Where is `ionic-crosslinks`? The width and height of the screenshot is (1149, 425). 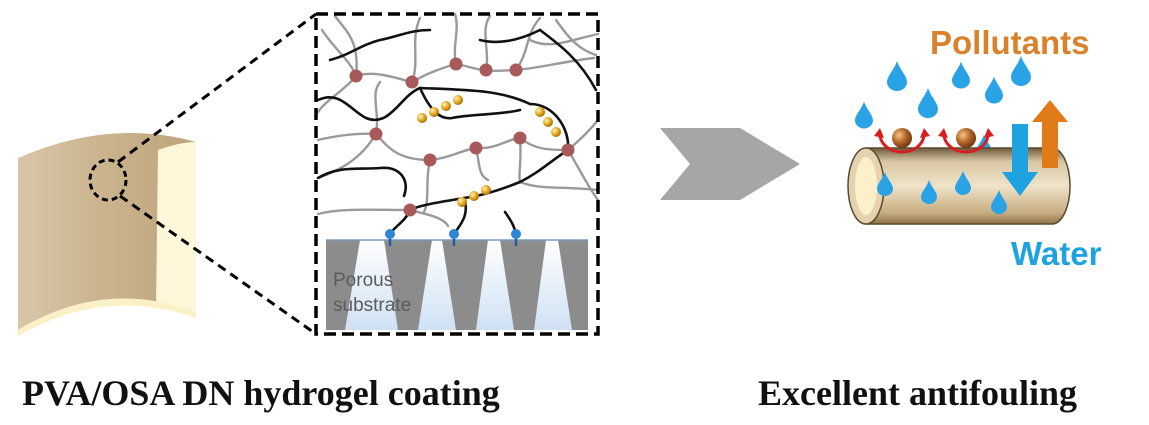
ionic-crosslinks is located at coordinates (489, 151).